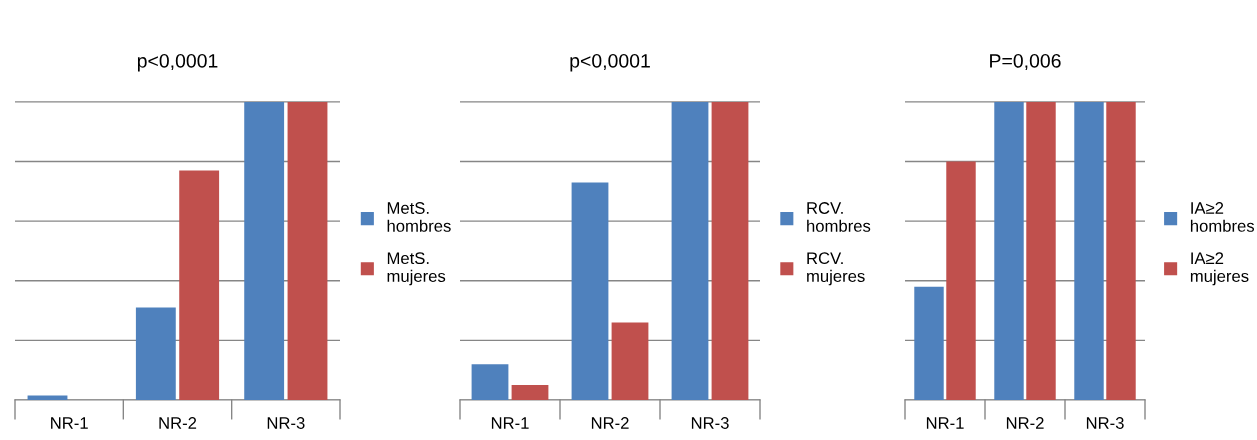  Describe the element at coordinates (416, 269) in the screenshot. I see `legend-label: MetS. mujeres` at that location.